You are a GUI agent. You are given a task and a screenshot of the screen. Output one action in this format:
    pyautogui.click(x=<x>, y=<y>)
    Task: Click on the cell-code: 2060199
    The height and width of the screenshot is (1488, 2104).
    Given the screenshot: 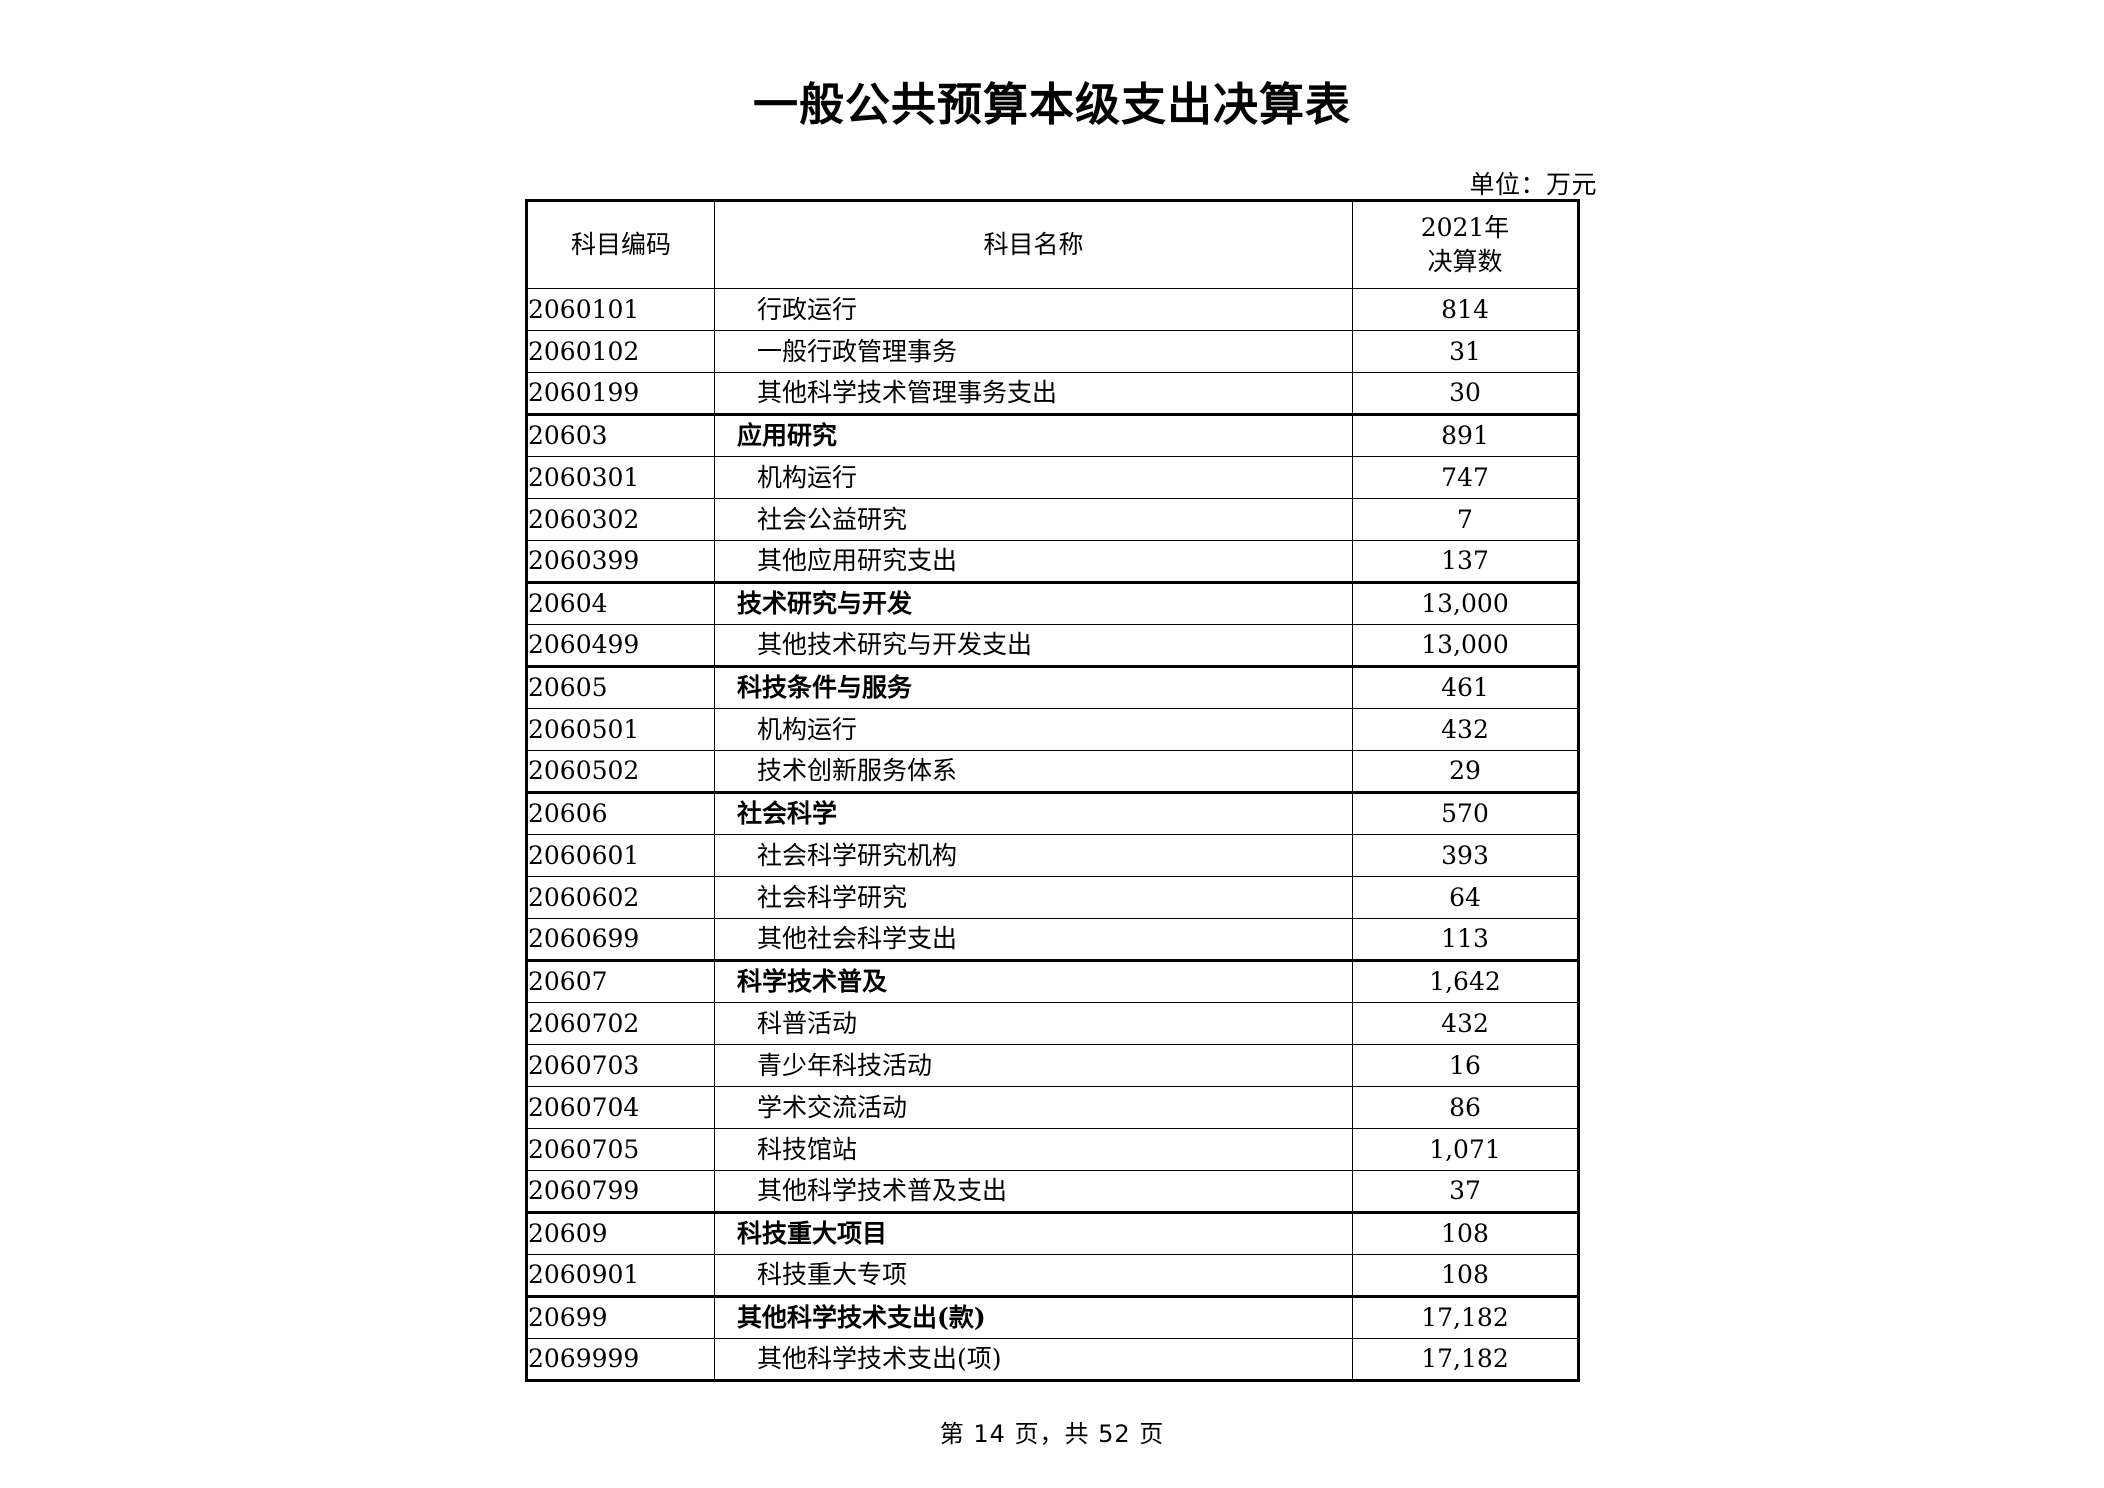 What is the action you would take?
    pyautogui.click(x=620, y=393)
    